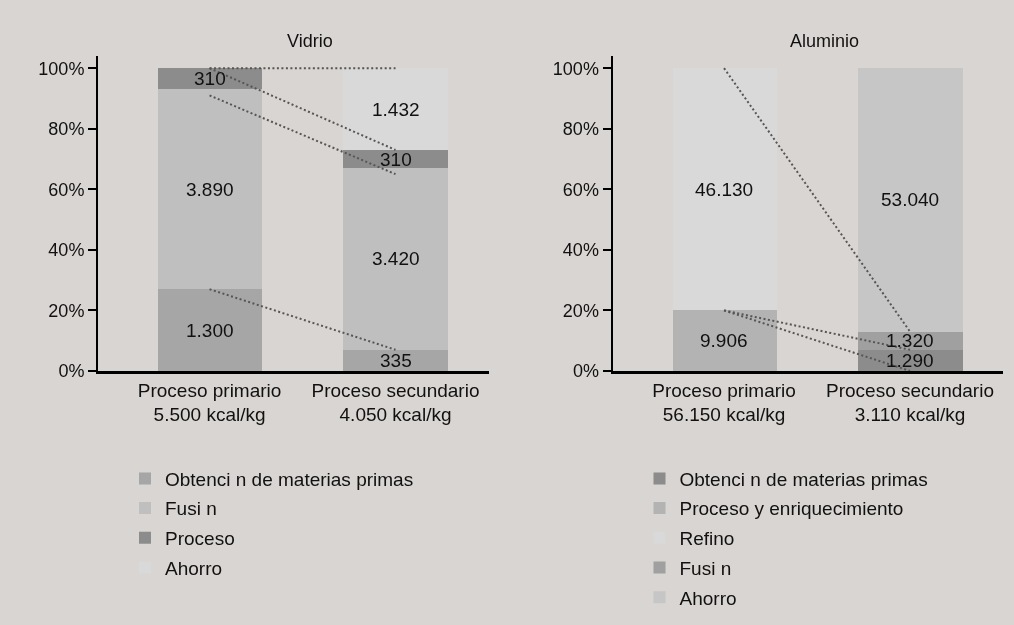 The width and height of the screenshot is (1014, 625). I want to click on annotation: 53.040, so click(910, 199).